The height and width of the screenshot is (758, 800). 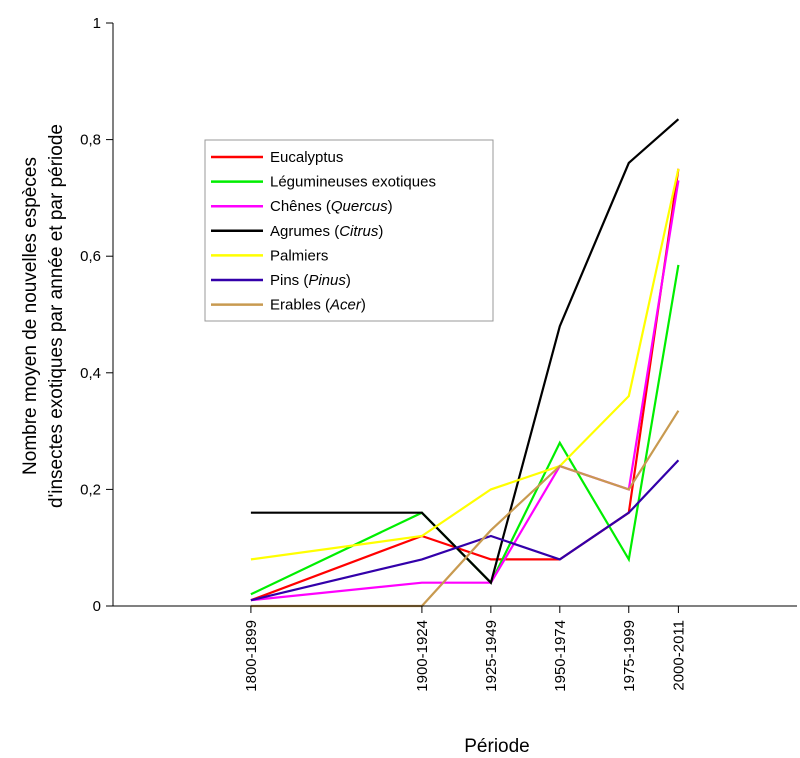 I want to click on legend-item: Erables (Acer), so click(x=288, y=305).